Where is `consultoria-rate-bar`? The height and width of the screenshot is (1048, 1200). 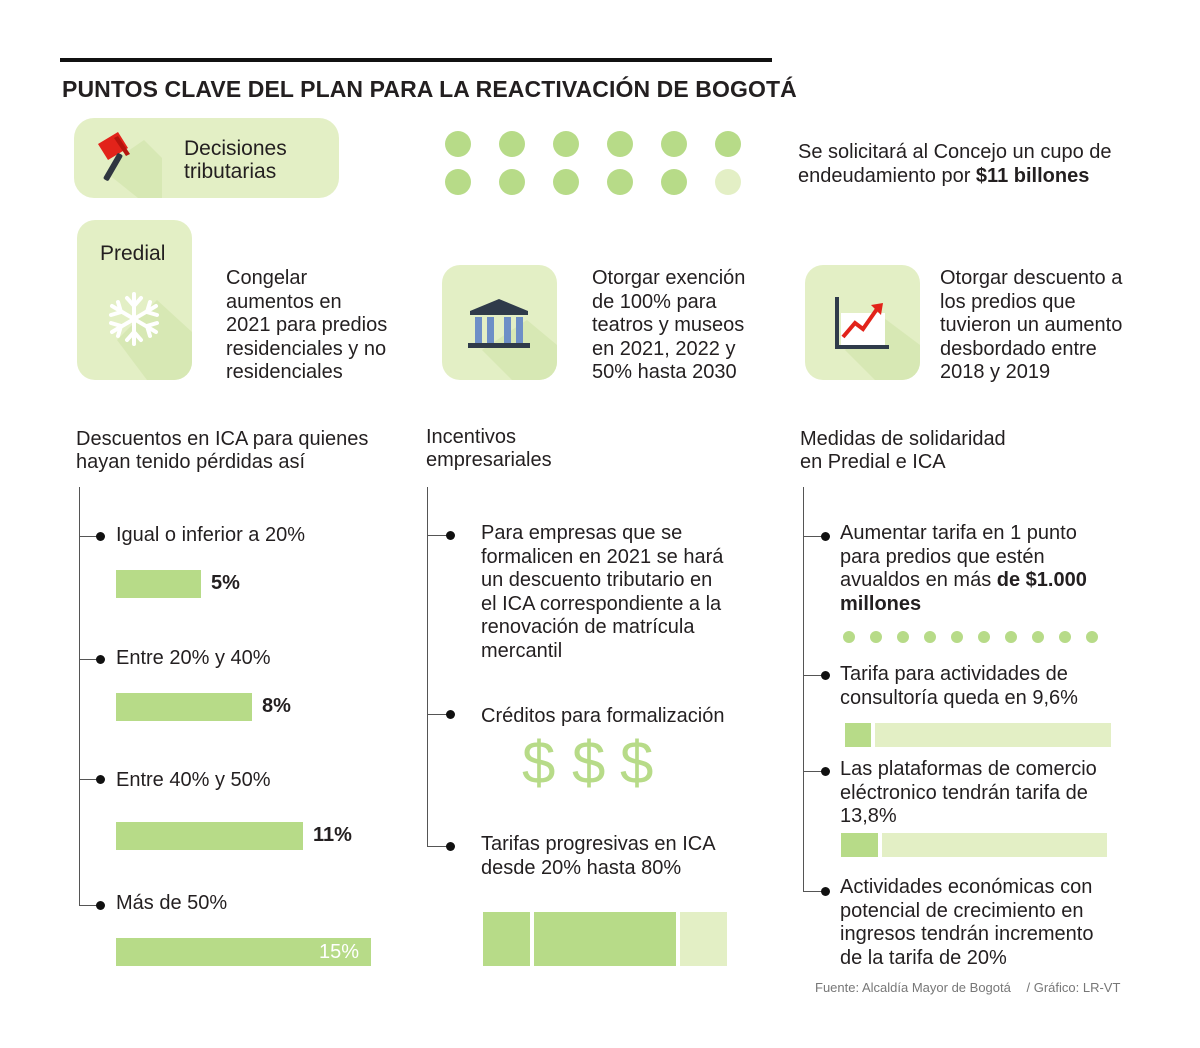 consultoria-rate-bar is located at coordinates (978, 735).